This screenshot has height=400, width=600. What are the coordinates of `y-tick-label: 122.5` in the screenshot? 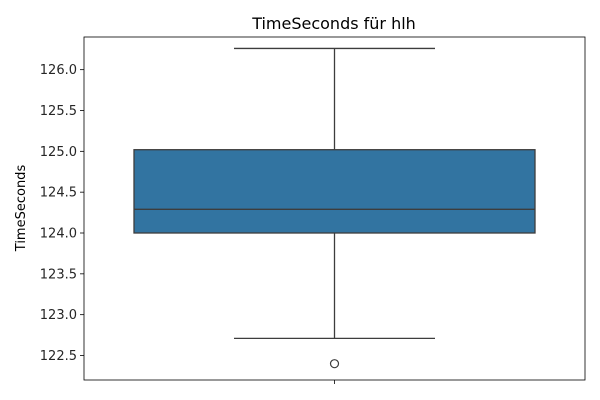 It's located at (58, 356).